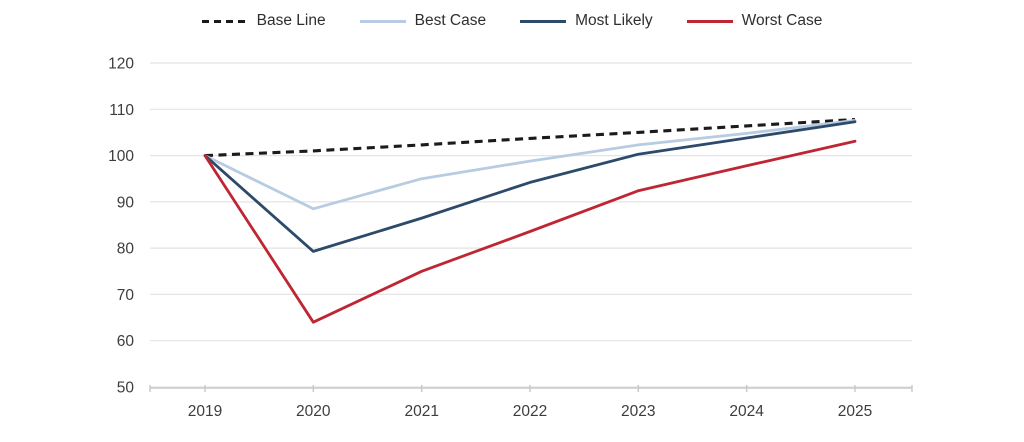  Describe the element at coordinates (530, 411) in the screenshot. I see `x-tick-label-2022: 2022` at that location.